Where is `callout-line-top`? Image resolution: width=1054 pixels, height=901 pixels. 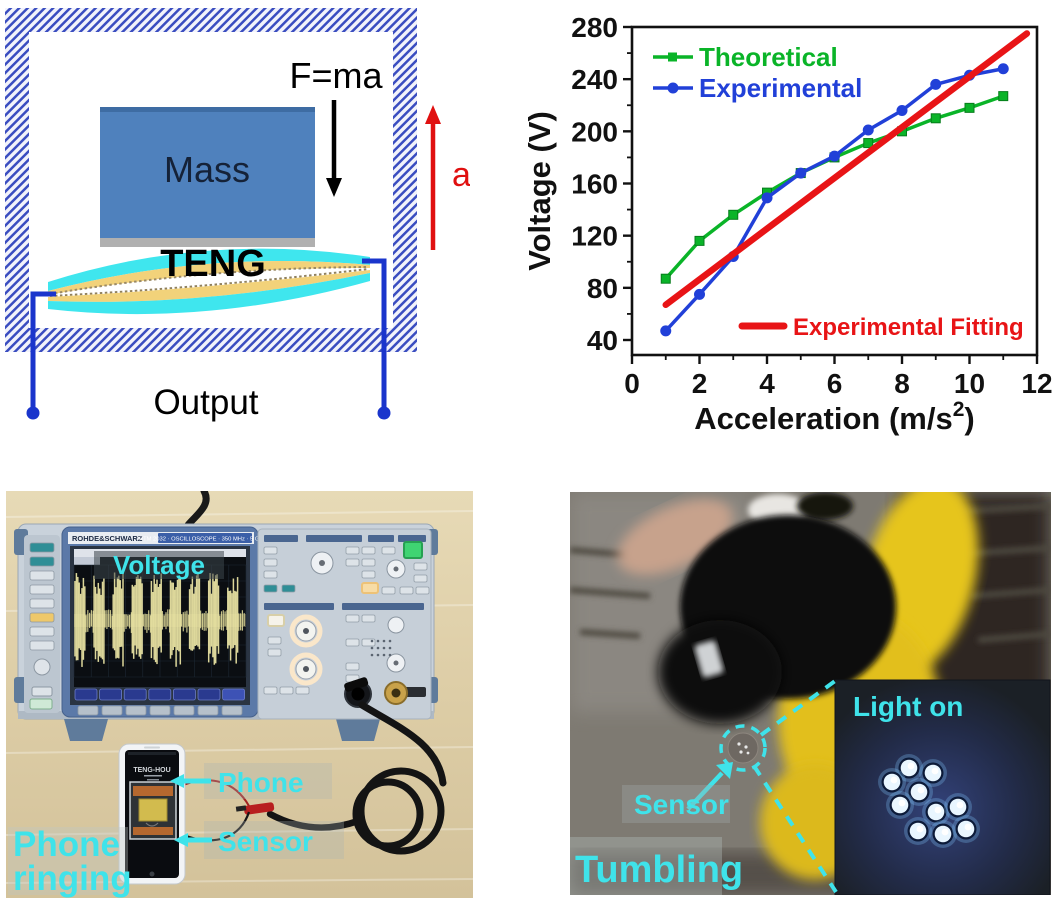 callout-line-top is located at coordinates (798, 708).